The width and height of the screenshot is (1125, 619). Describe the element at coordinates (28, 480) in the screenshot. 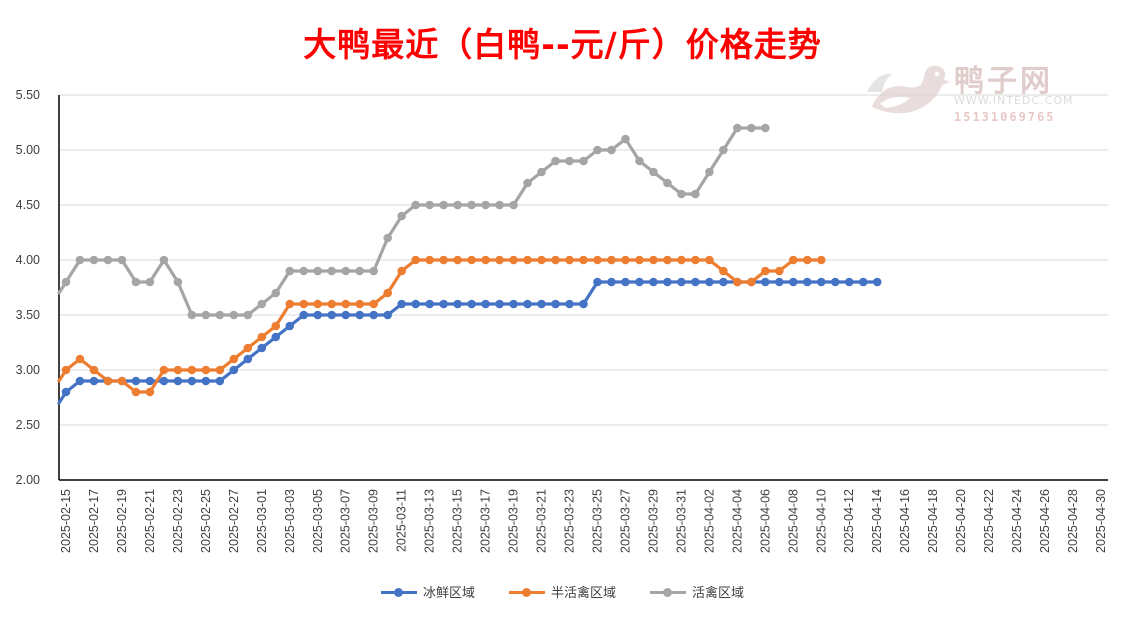

I see `y-tick-label: 2.00` at that location.